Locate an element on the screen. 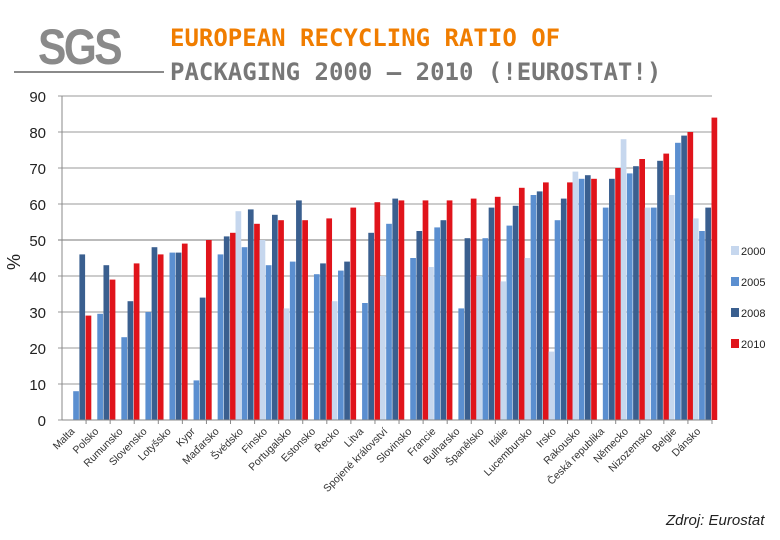 Image resolution: width=780 pixels, height=540 pixels. page-title-line1: EUROPEAN RECYCLING RATIO OF is located at coordinates (365, 38).